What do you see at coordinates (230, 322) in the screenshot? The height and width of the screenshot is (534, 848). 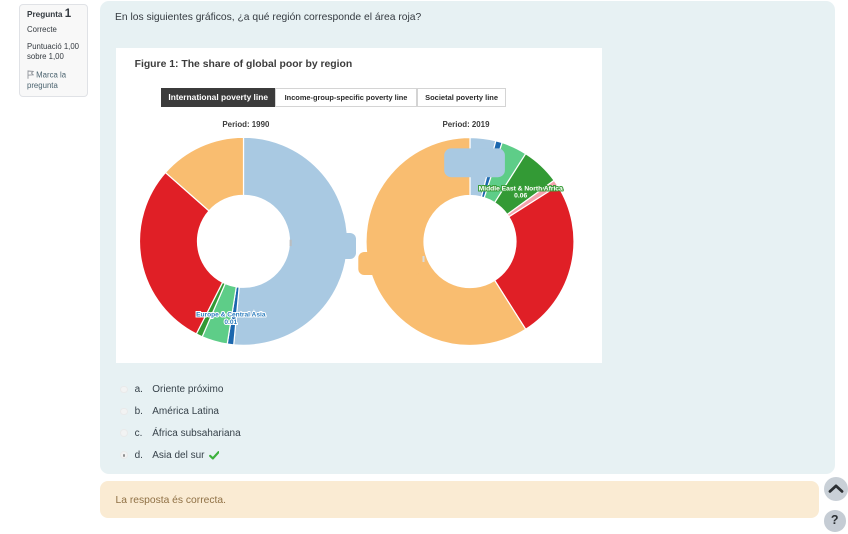 I see `svg-text: 0.01` at bounding box center [230, 322].